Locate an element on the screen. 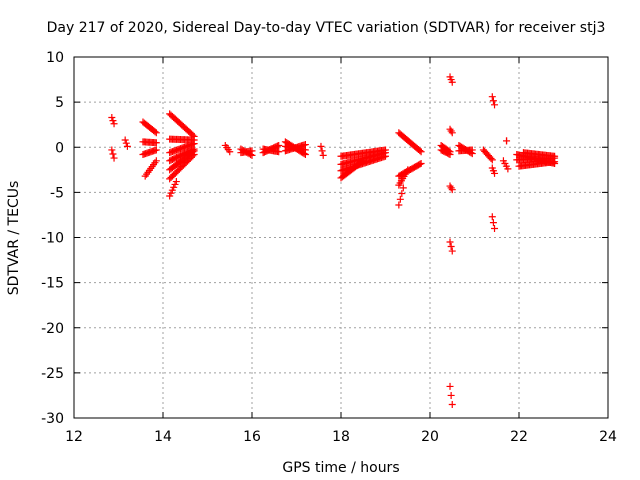 This screenshot has height=480, width=640. y-axis-label: SDTVAR / TECUs is located at coordinates (14, 238).